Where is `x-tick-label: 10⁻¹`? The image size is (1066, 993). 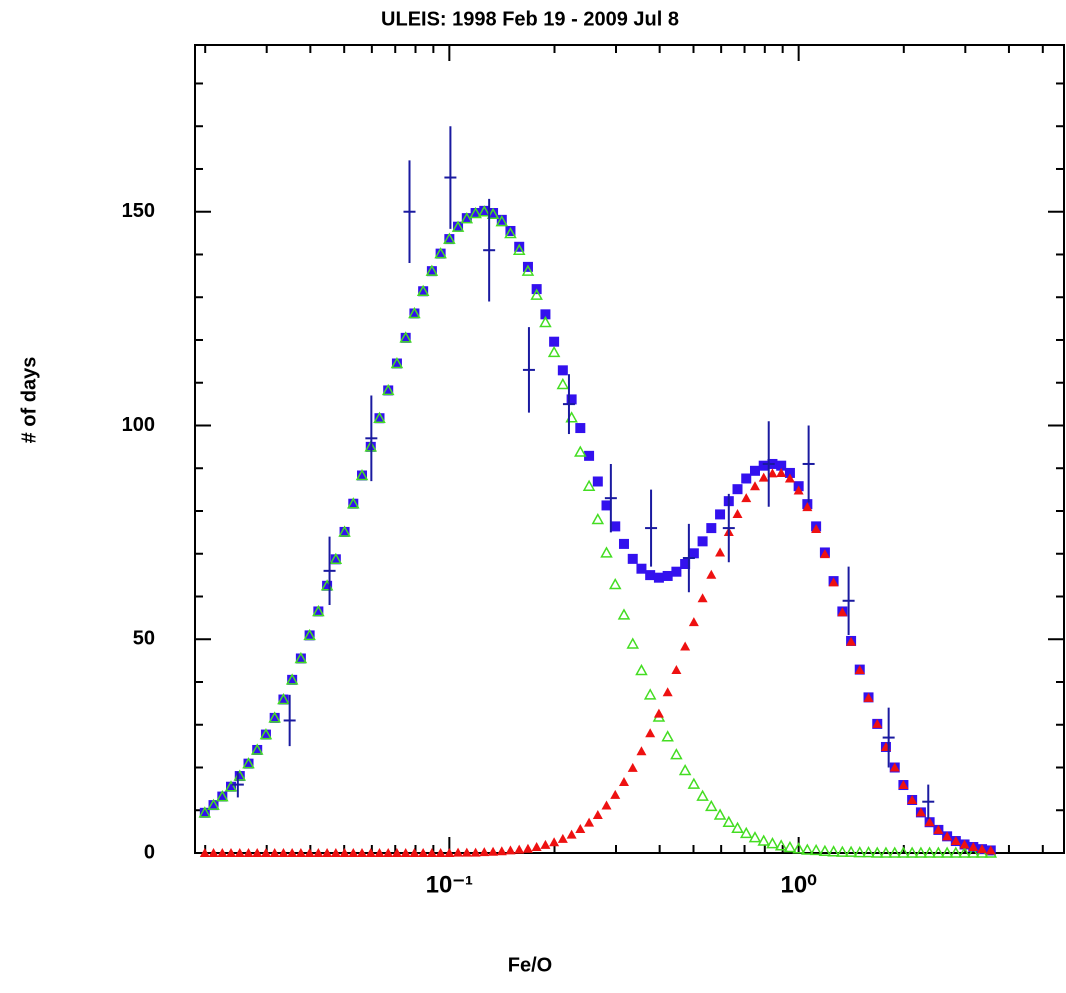 x-tick-label: 10⁻¹ is located at coordinates (449, 884).